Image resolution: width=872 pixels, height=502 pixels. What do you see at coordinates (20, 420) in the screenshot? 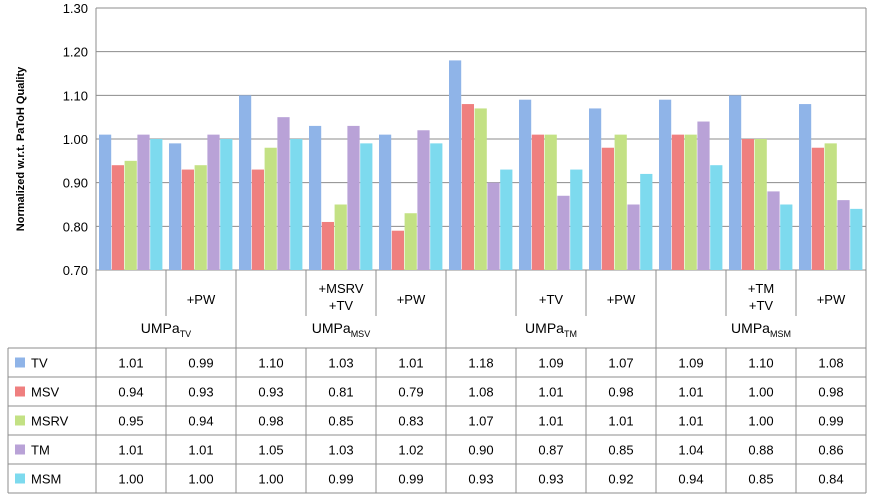
I see `legend-swatch-msrv` at bounding box center [20, 420].